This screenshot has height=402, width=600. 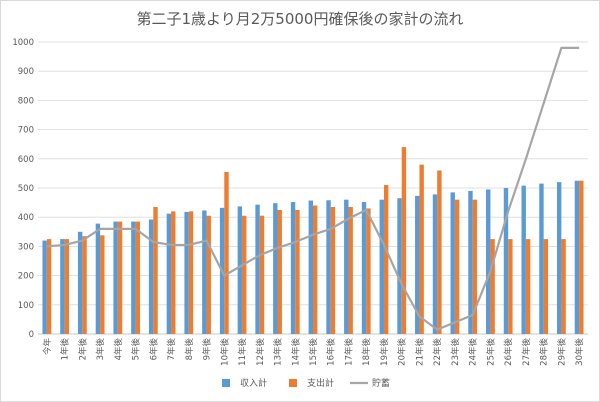 I want to click on x-tick-label: 26年後, so click(x=508, y=352).